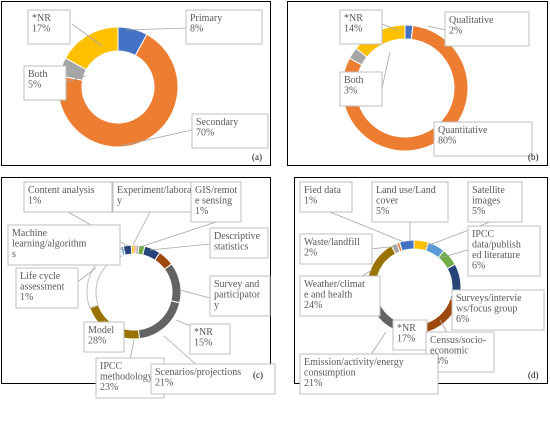 This screenshot has width=550, height=421. Describe the element at coordinates (486, 309) in the screenshot. I see `label-line: ws/focus group` at that location.